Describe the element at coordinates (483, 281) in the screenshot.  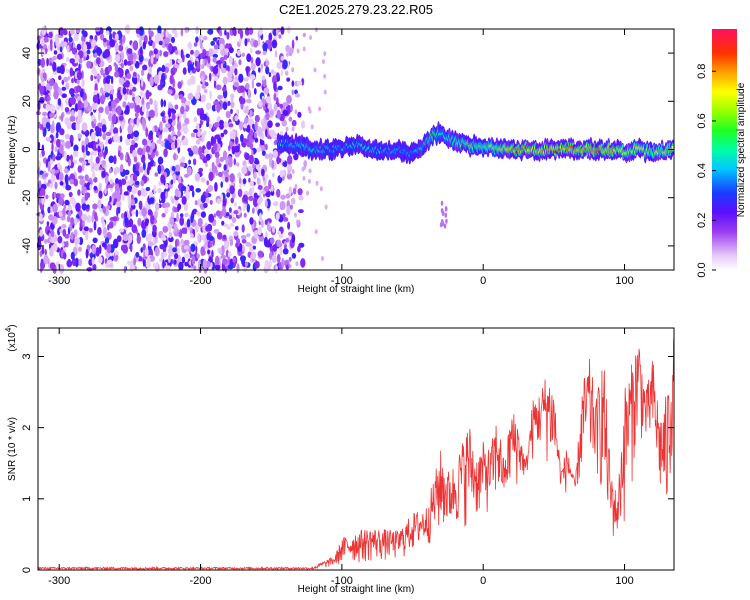
I see `x-tick-label: 0` at that location.